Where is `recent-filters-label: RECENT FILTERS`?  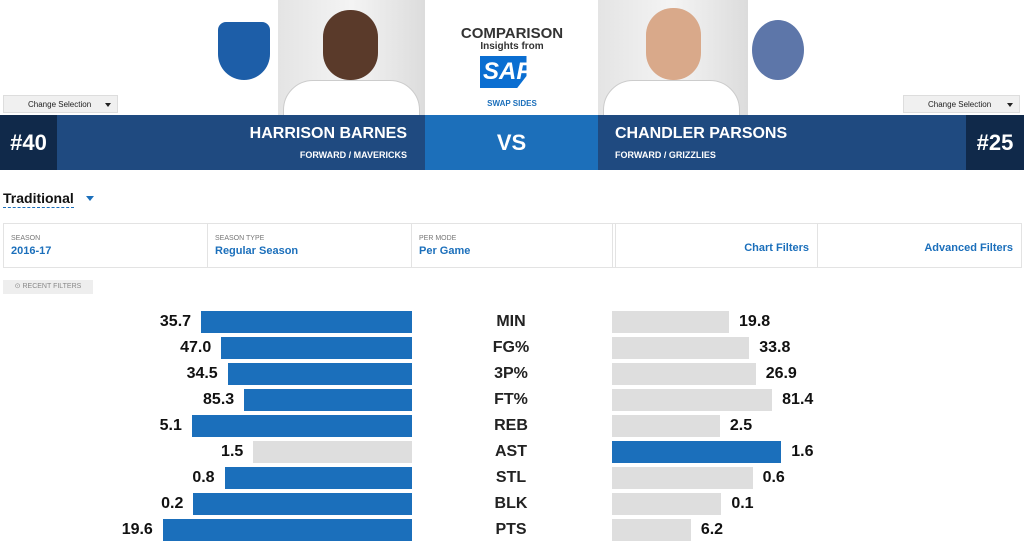
recent-filters-label: RECENT FILTERS is located at coordinates (52, 286).